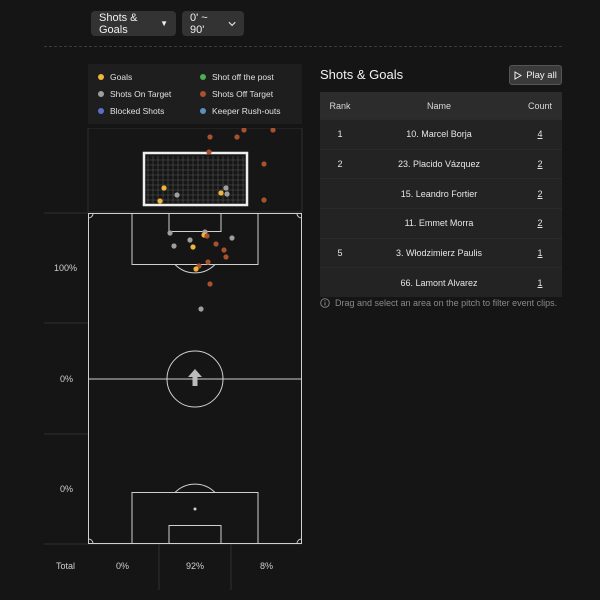 The width and height of the screenshot is (600, 600). I want to click on column-header-rank: Rank, so click(340, 105).